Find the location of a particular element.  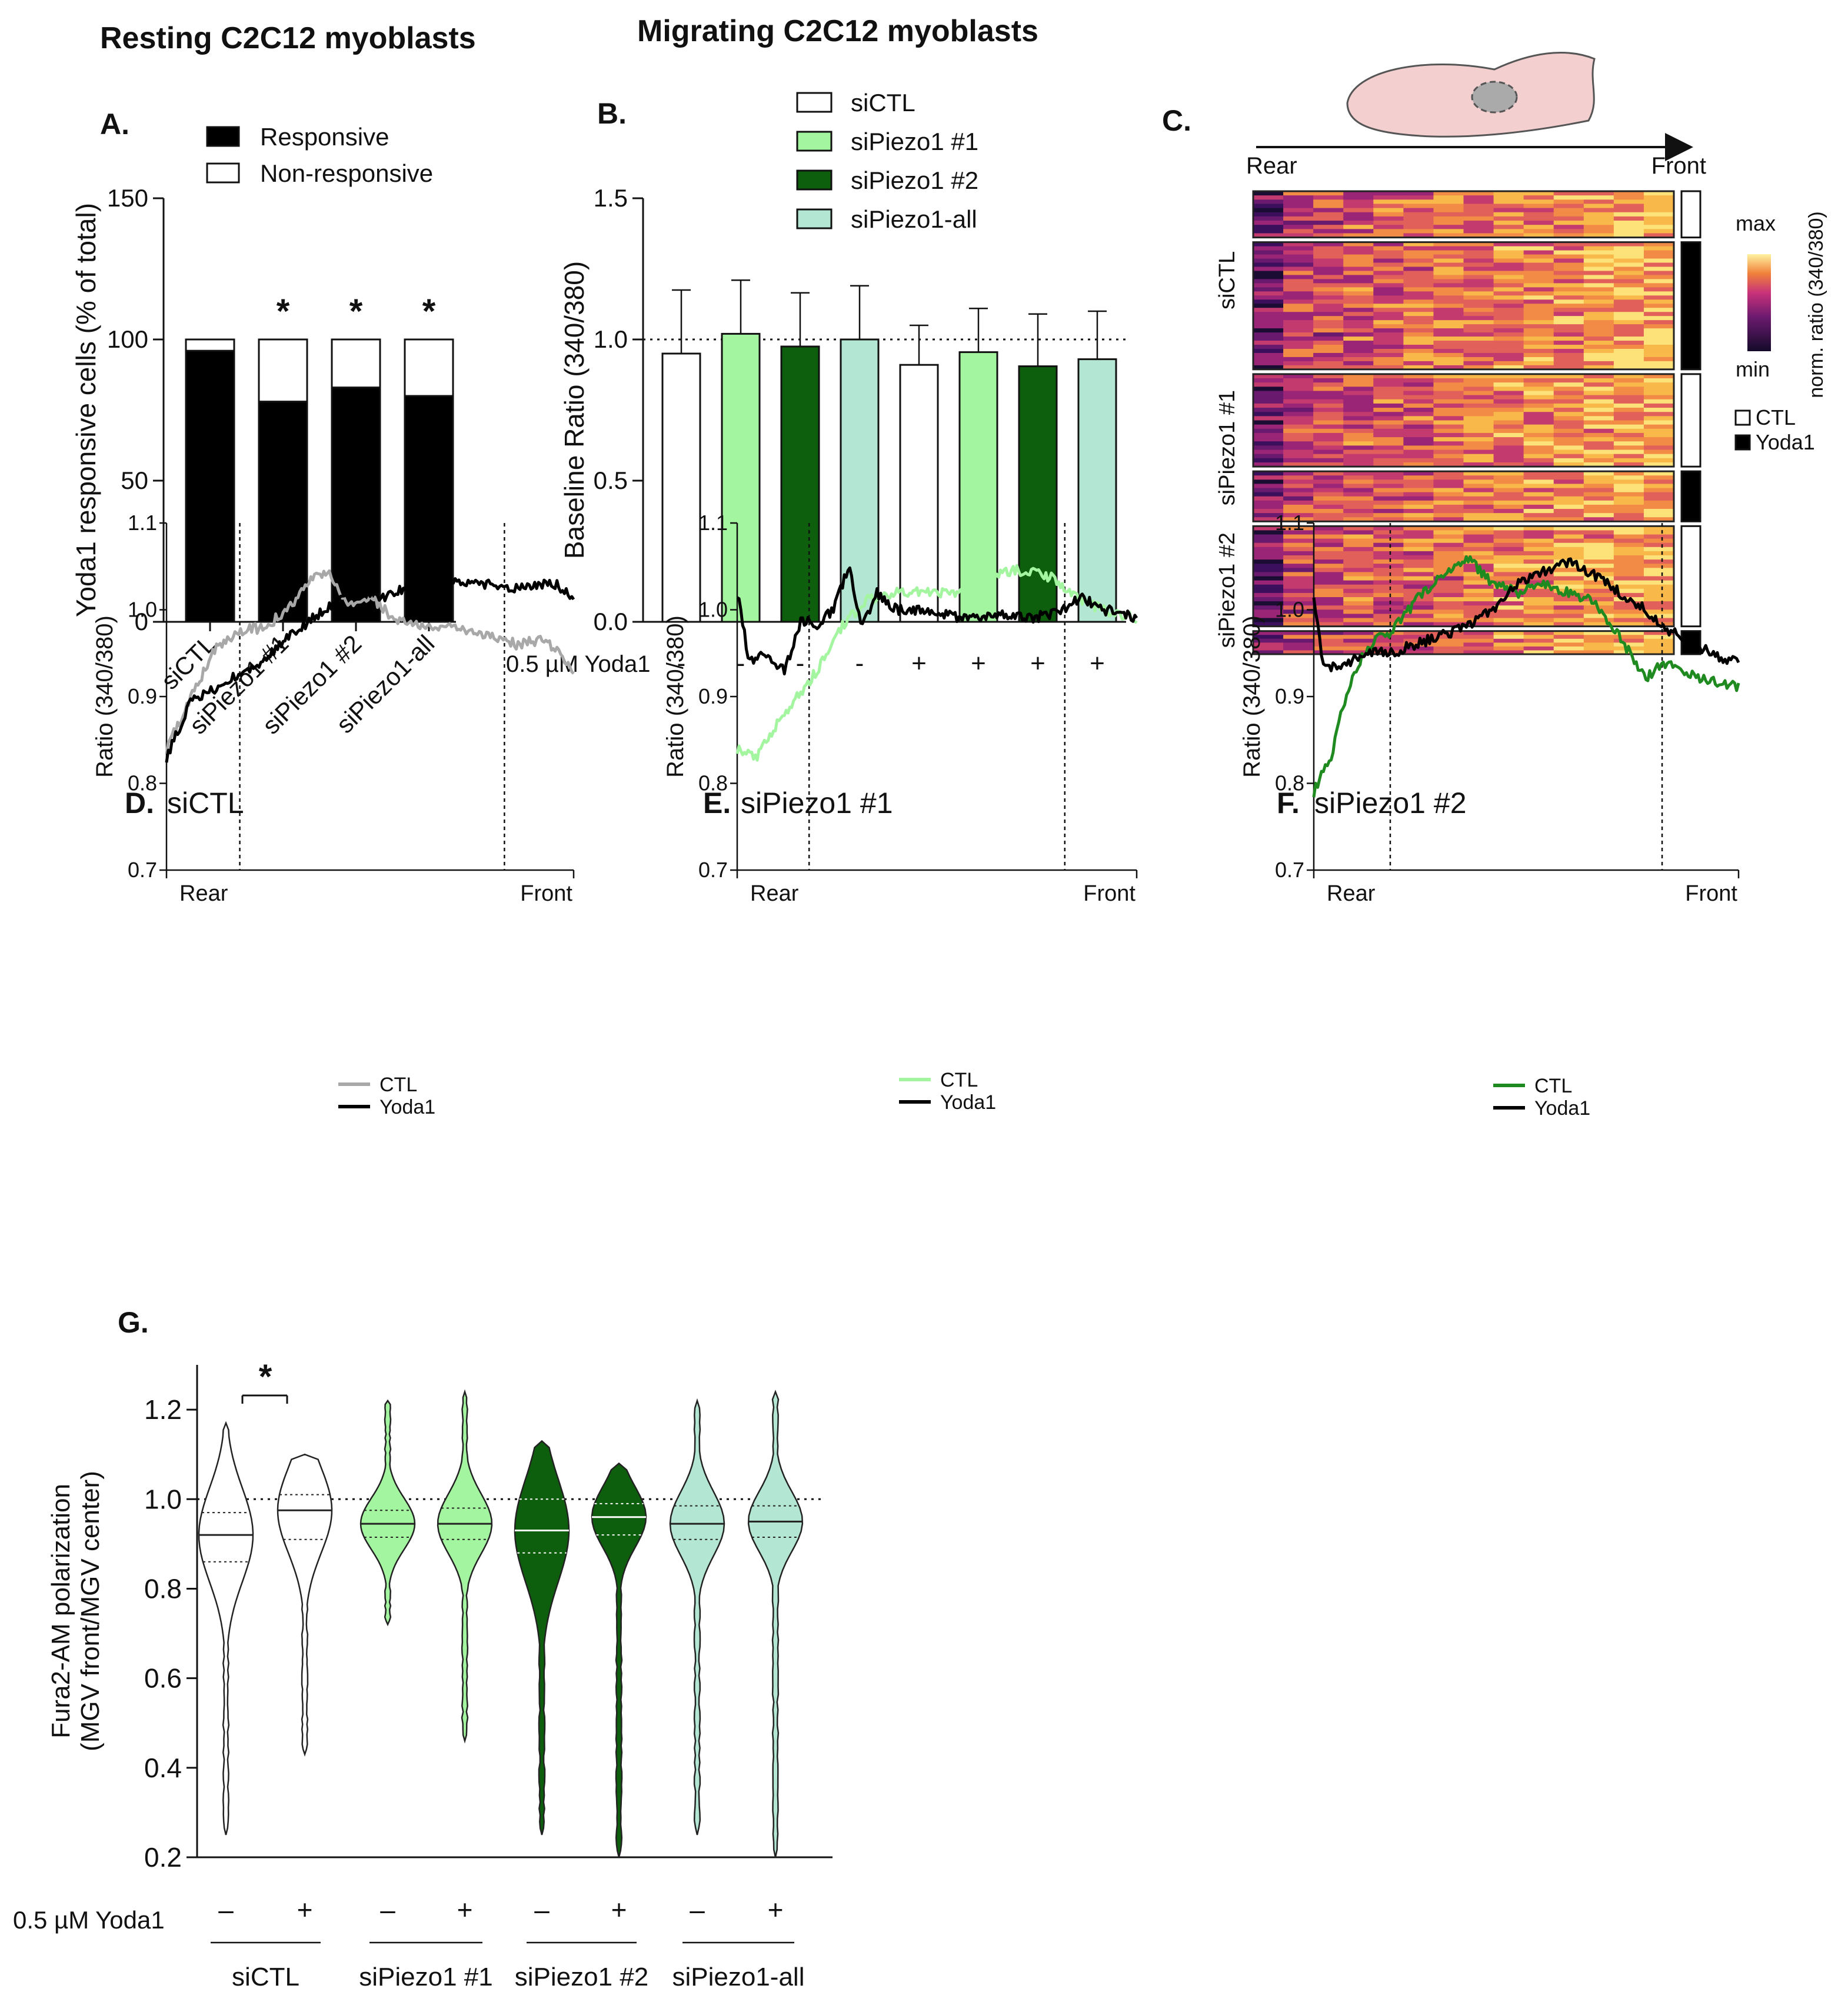

y-axis-label: (MGV front/MGV center) is located at coordinates (90, 1611).